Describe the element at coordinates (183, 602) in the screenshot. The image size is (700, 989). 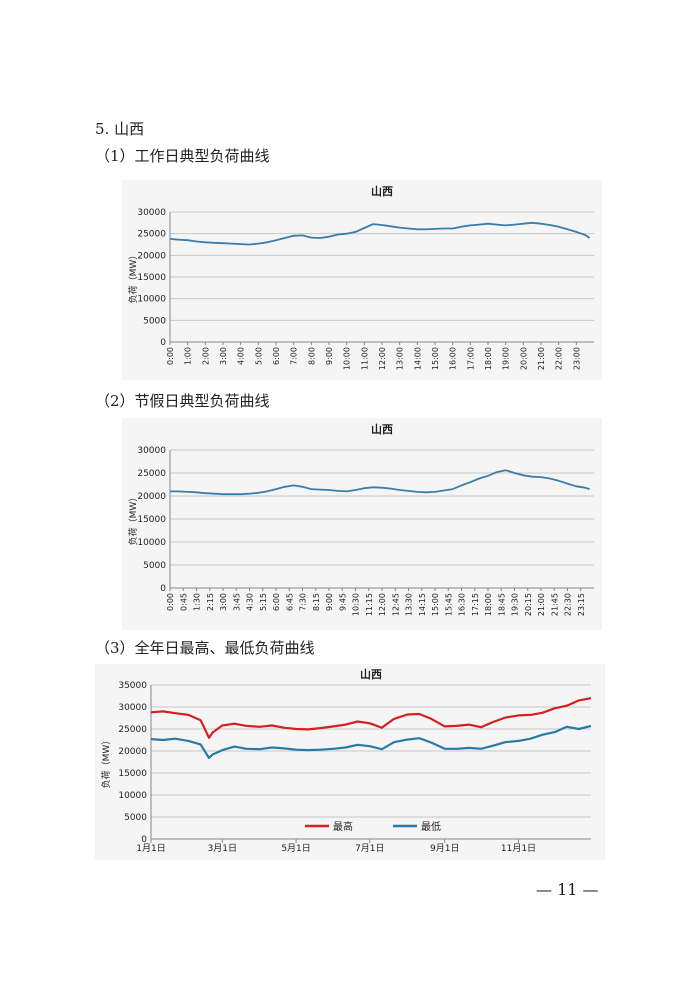
I see `x-tick-label: 0:45` at that location.